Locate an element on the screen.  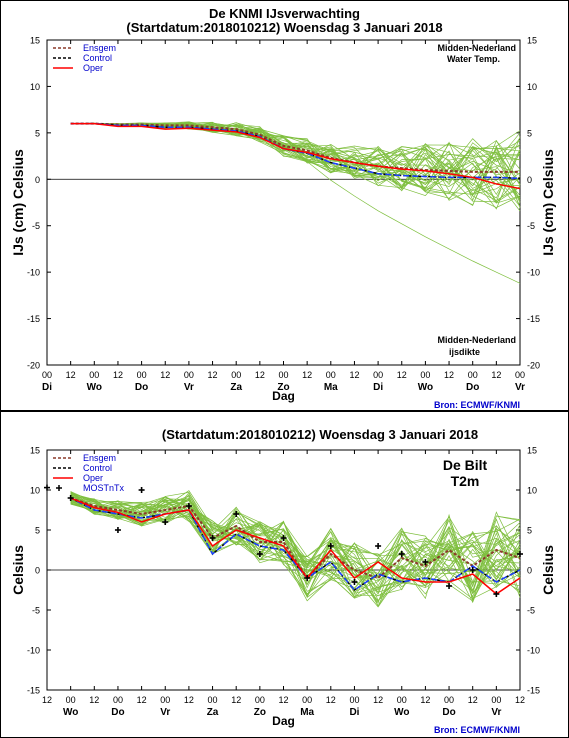
annotation-region: Midden-Nederland is located at coordinates (476, 340).